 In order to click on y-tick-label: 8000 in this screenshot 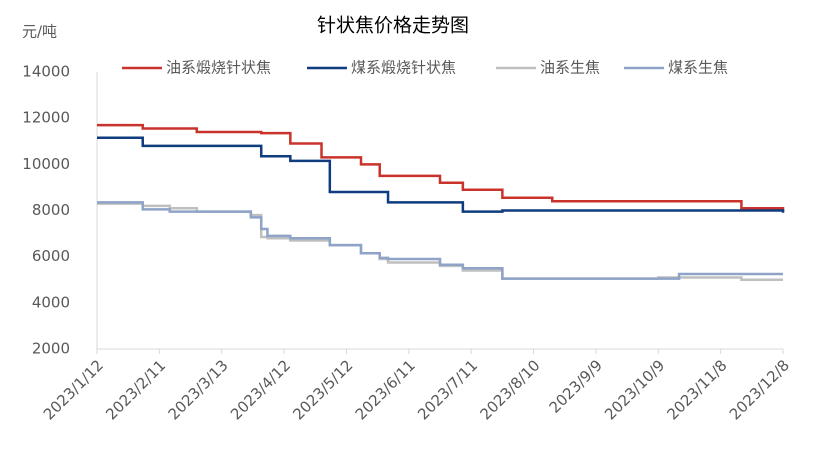, I will do `click(51, 210)`.